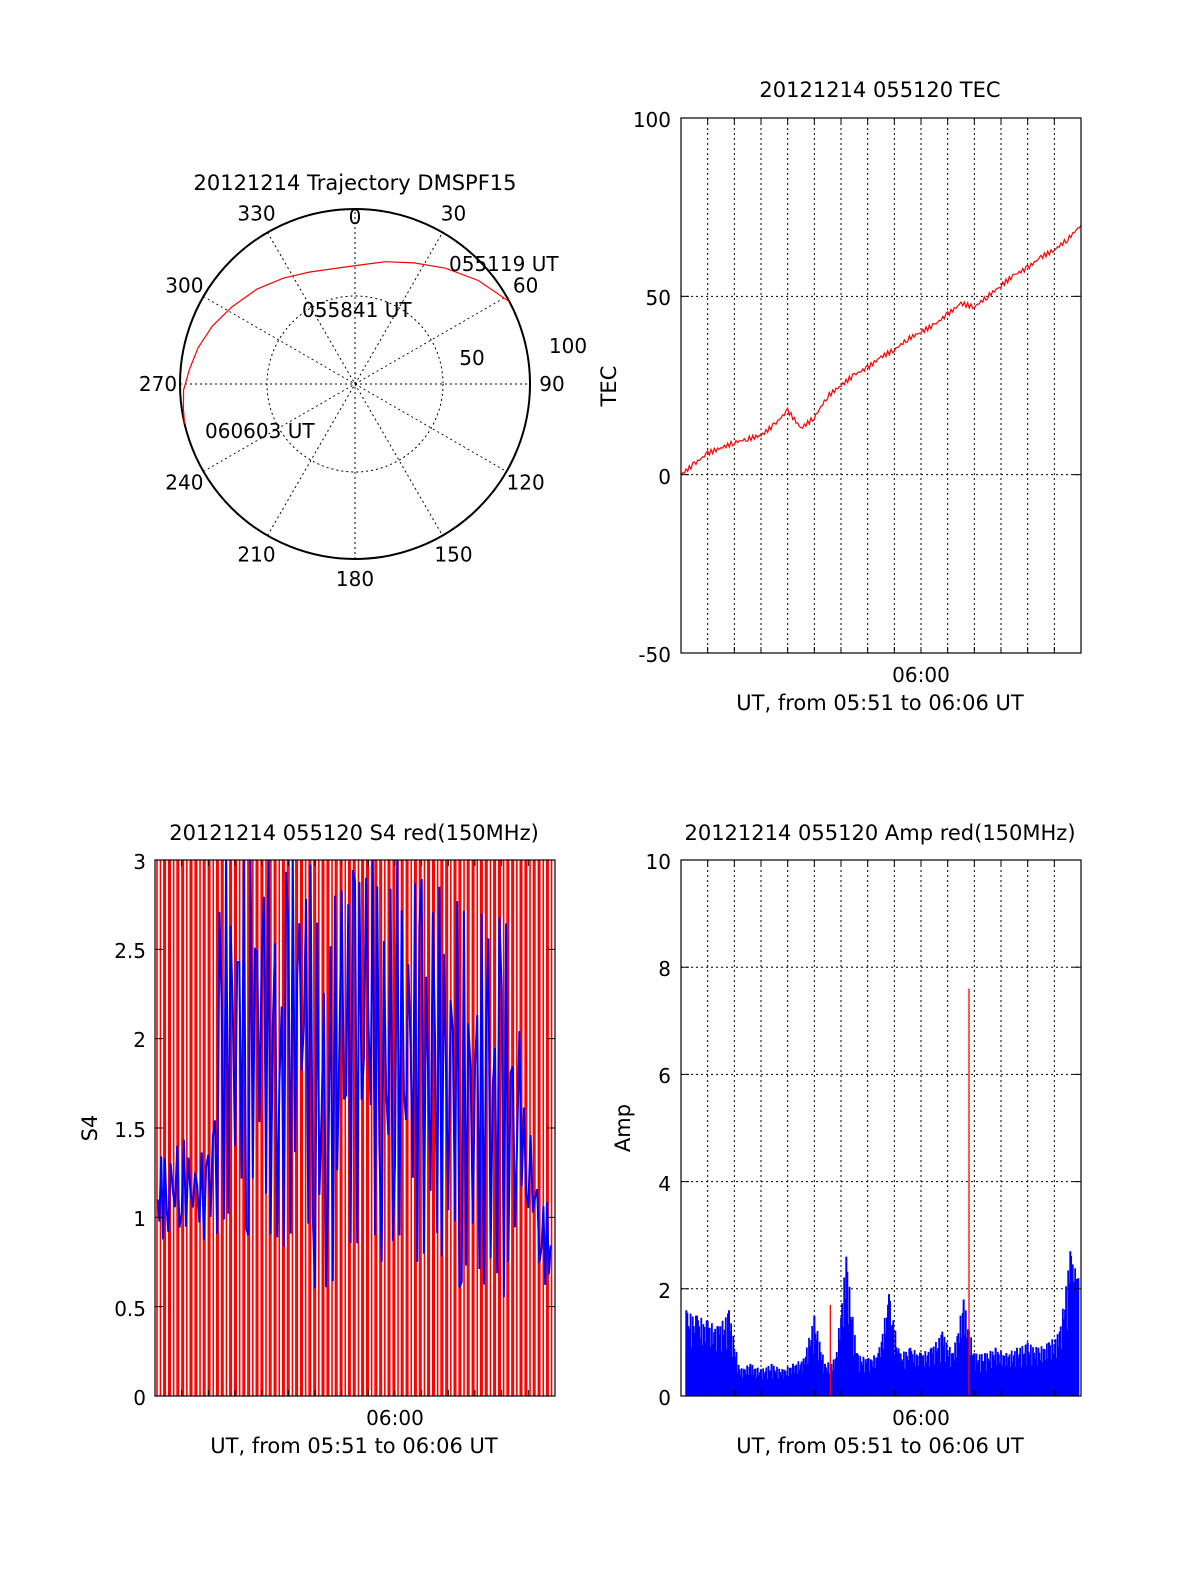 The width and height of the screenshot is (1200, 1575). I want to click on amp-bars, so click(882, 1192).